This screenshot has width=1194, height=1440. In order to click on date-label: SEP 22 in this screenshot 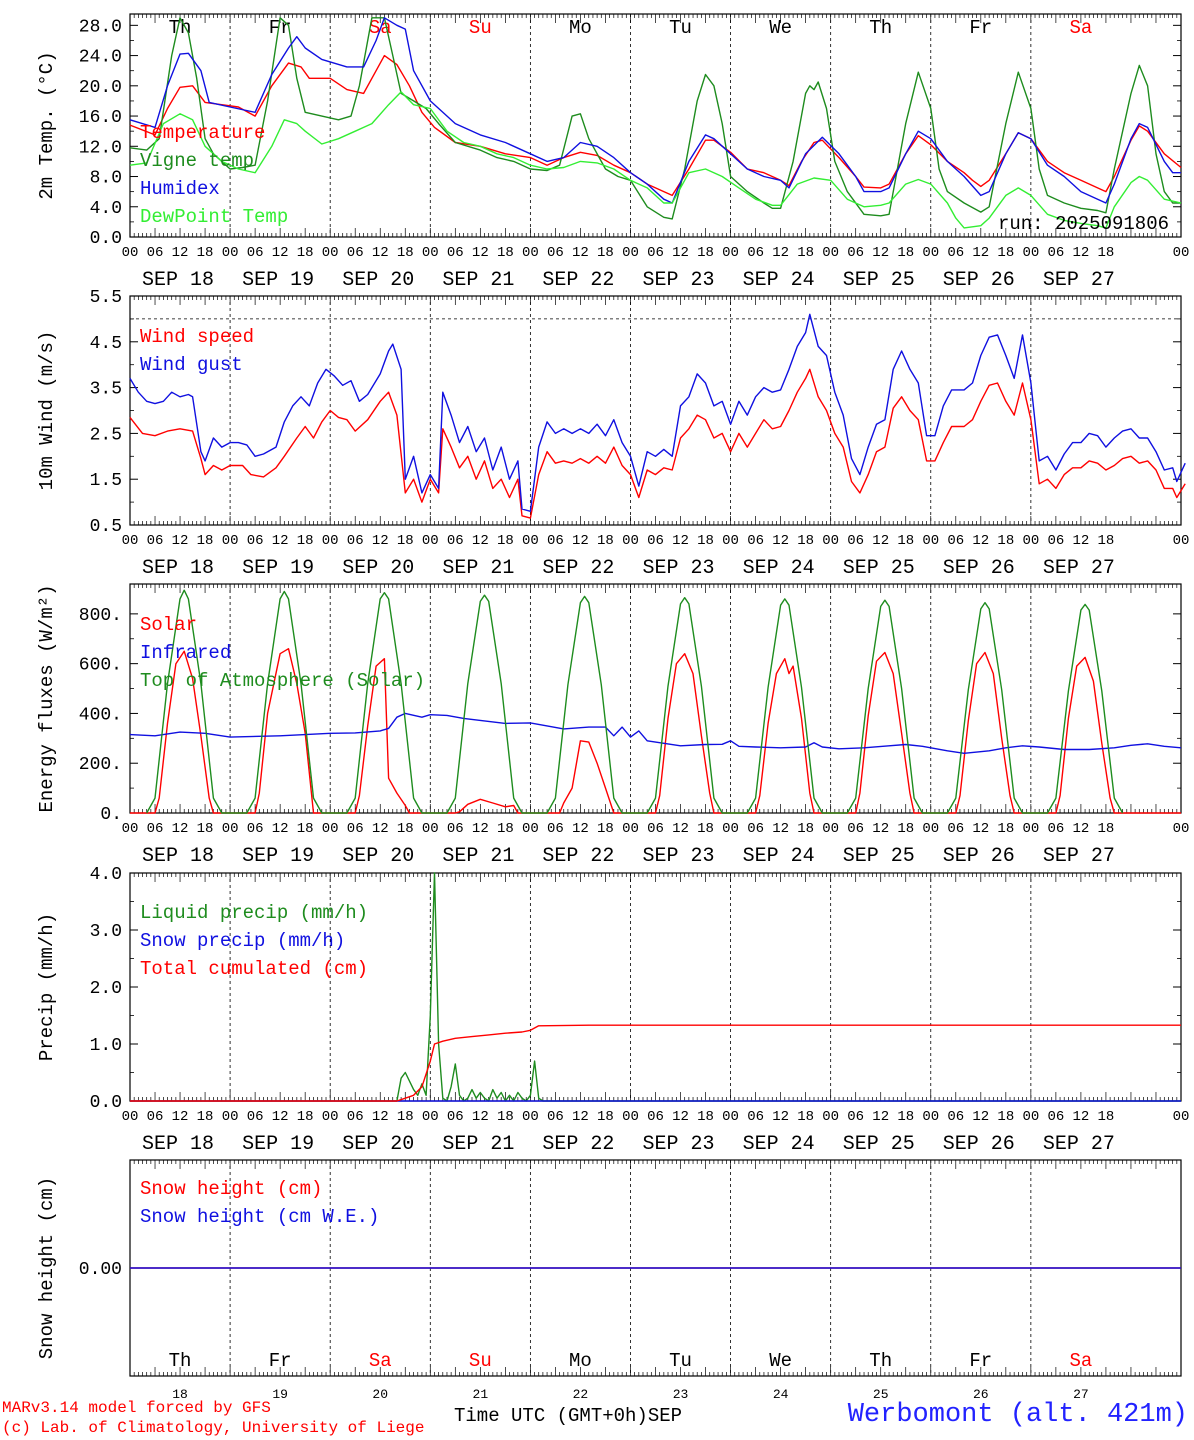, I will do `click(578, 568)`.